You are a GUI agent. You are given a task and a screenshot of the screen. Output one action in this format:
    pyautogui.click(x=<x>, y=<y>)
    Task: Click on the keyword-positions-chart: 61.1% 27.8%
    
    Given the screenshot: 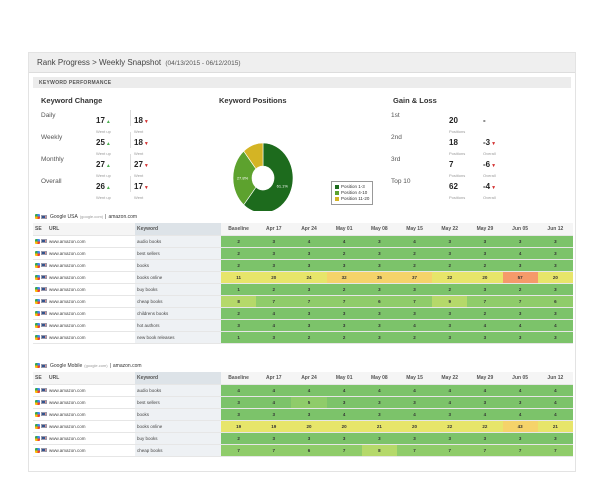 What is the action you would take?
    pyautogui.click(x=263, y=178)
    